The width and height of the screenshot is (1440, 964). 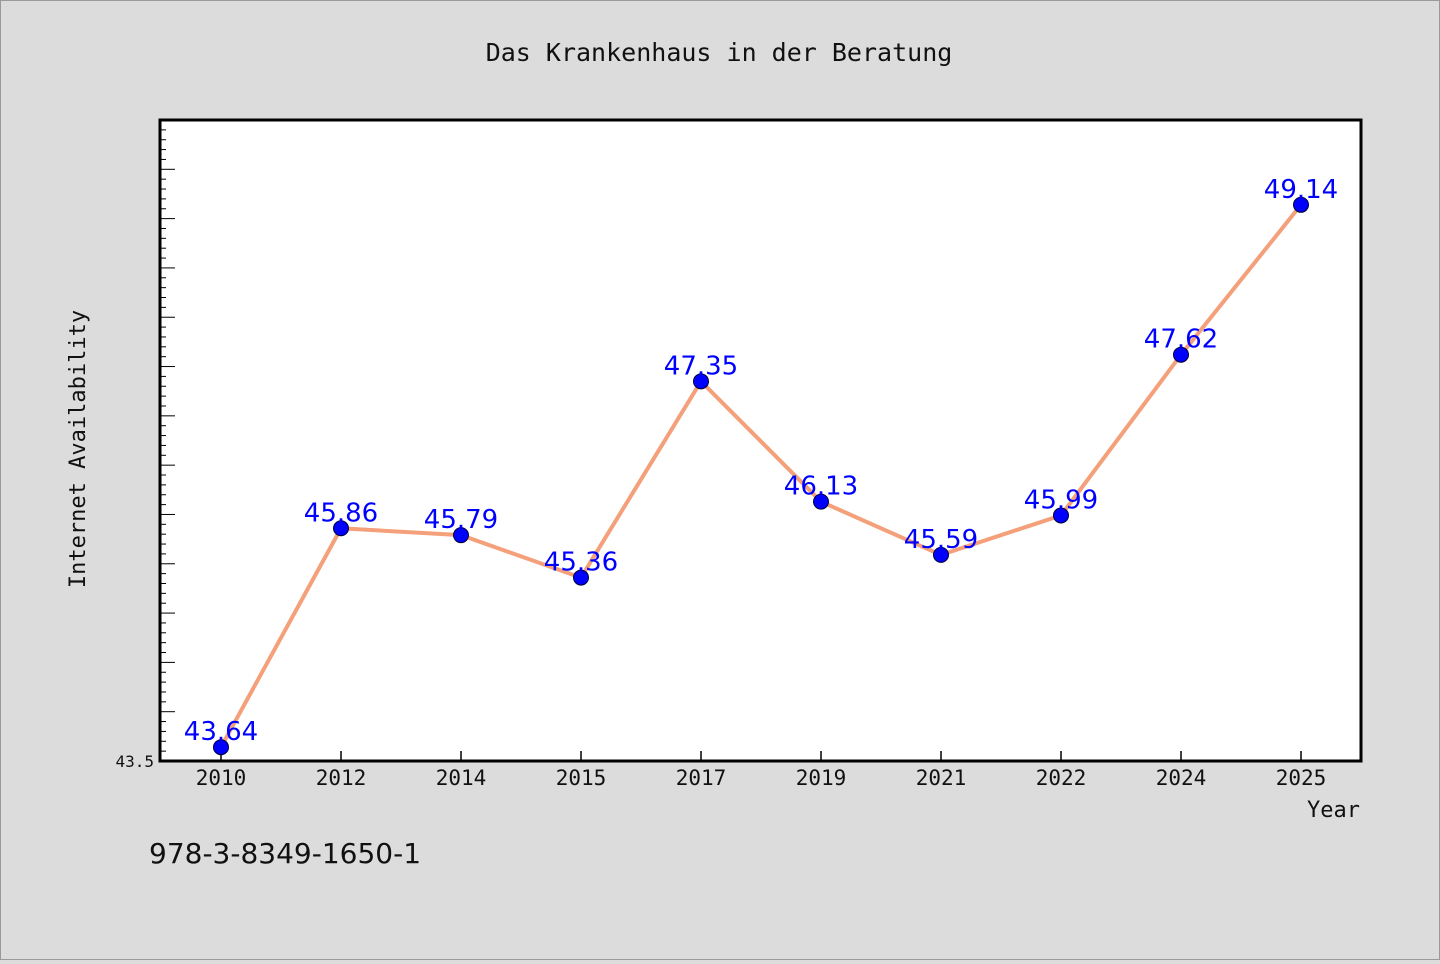 I want to click on chart-title: Das Krankenhaus in der Beratung, so click(x=719, y=52).